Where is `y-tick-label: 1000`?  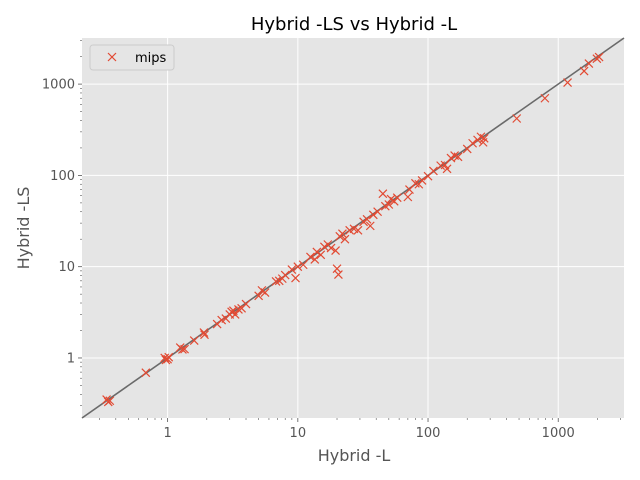 y-tick-label: 1000 is located at coordinates (58, 85).